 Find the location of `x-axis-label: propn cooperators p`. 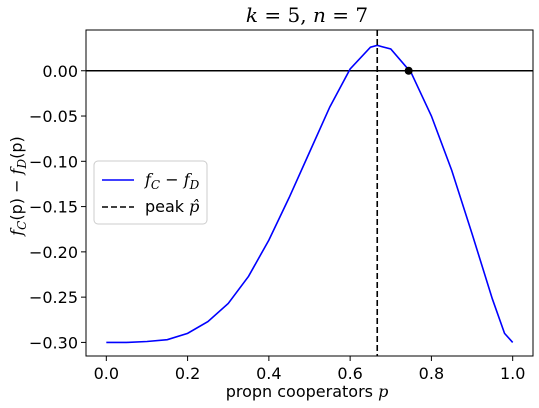

x-axis-label: propn cooperators p is located at coordinates (307, 391).